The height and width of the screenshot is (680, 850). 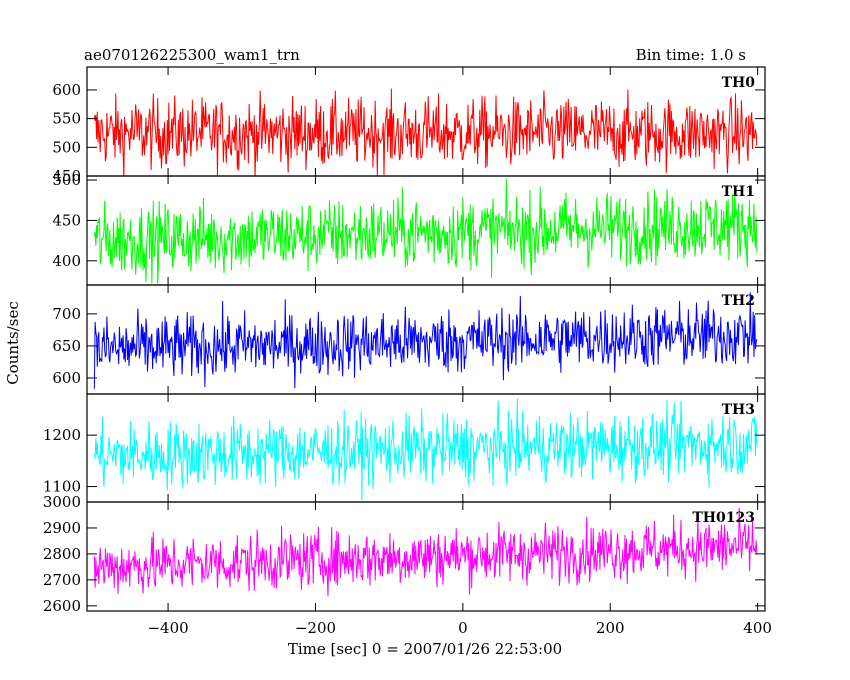 What do you see at coordinates (425, 132) in the screenshot?
I see `series-line-th0` at bounding box center [425, 132].